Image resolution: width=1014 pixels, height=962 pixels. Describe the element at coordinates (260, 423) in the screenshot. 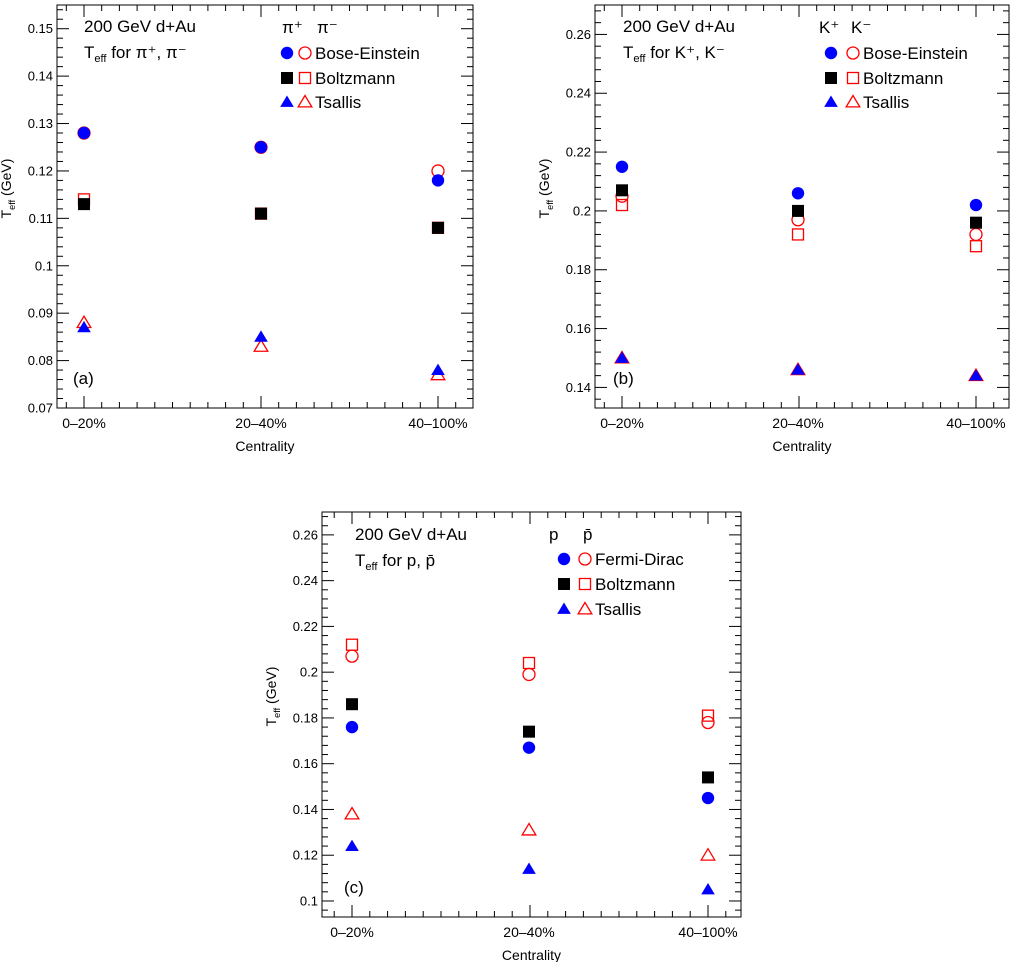

I see `panel-a-category-label: 20–40%` at that location.